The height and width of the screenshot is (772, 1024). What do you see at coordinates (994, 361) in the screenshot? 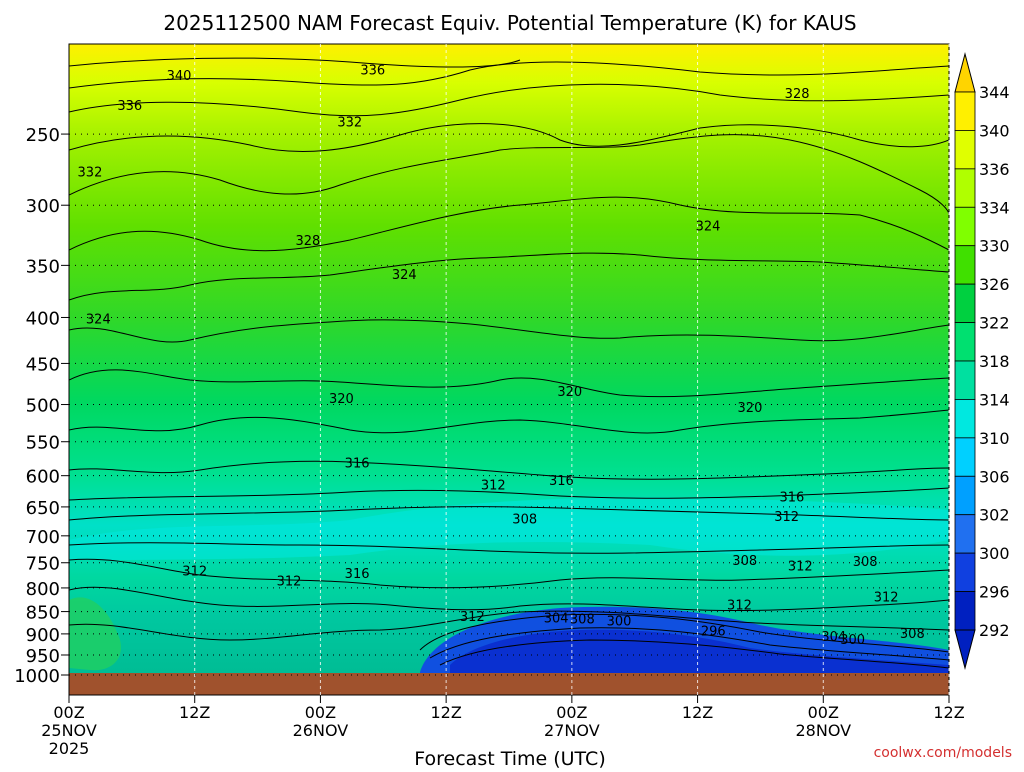
I see `colorbar-label: 318` at bounding box center [994, 361].